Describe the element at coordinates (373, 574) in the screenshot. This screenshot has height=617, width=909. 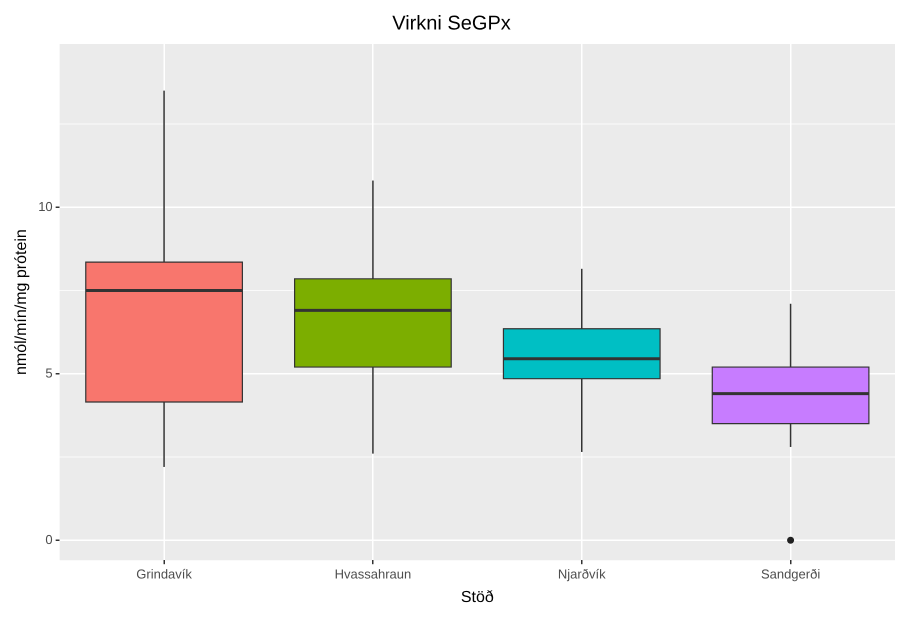
I see `x-tick-label: Hvassahraun` at that location.